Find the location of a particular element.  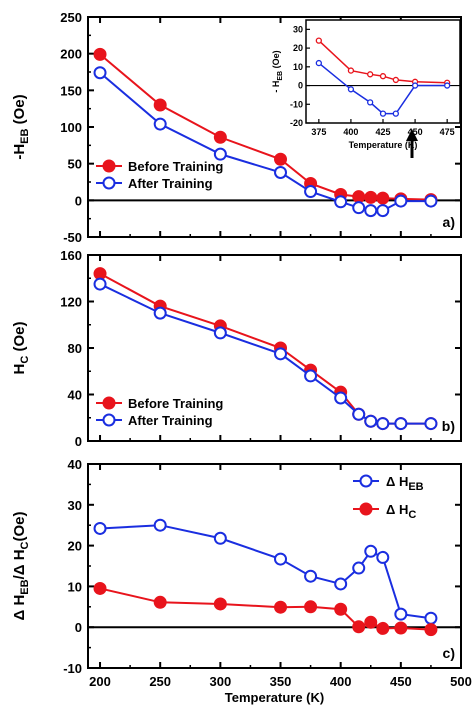

inset-y-tick-label: -10 is located at coordinates (296, 104).